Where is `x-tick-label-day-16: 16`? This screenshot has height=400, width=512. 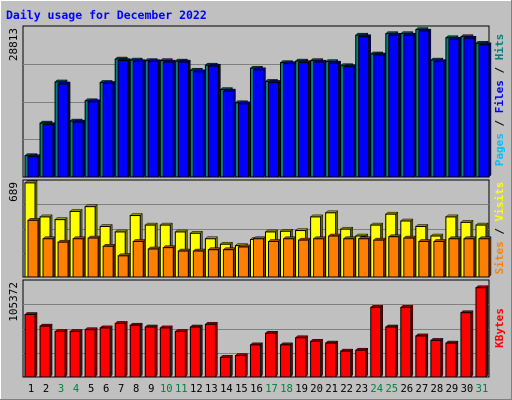 x-tick-label-day-16: 16 is located at coordinates (256, 389).